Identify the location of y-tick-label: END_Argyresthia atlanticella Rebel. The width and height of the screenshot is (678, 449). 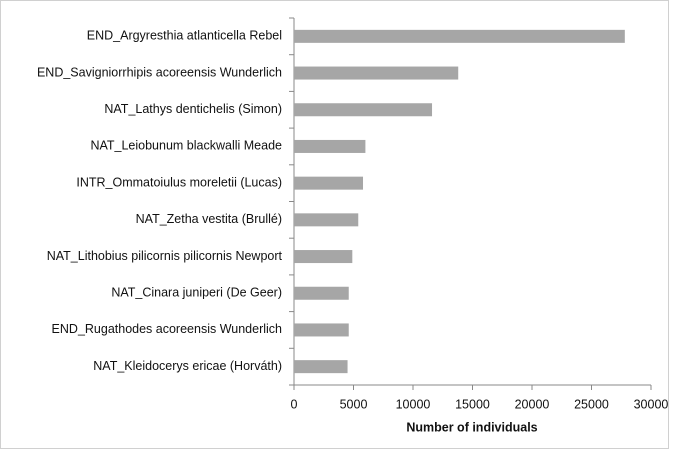
(184, 36).